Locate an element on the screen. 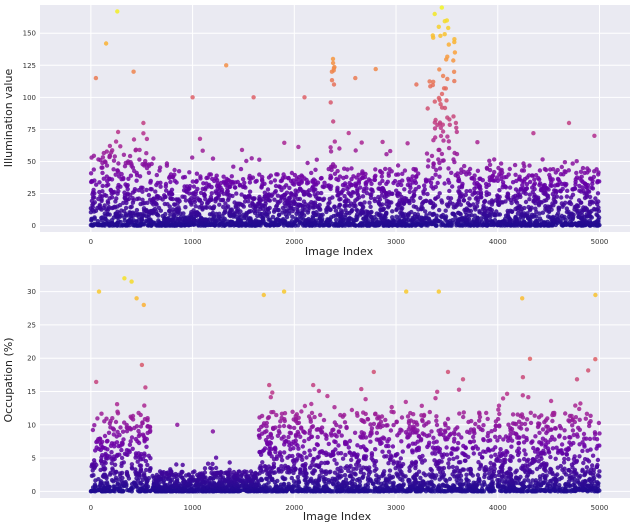 The height and width of the screenshot is (523, 640). y-tick-label: 0 is located at coordinates (34, 226).